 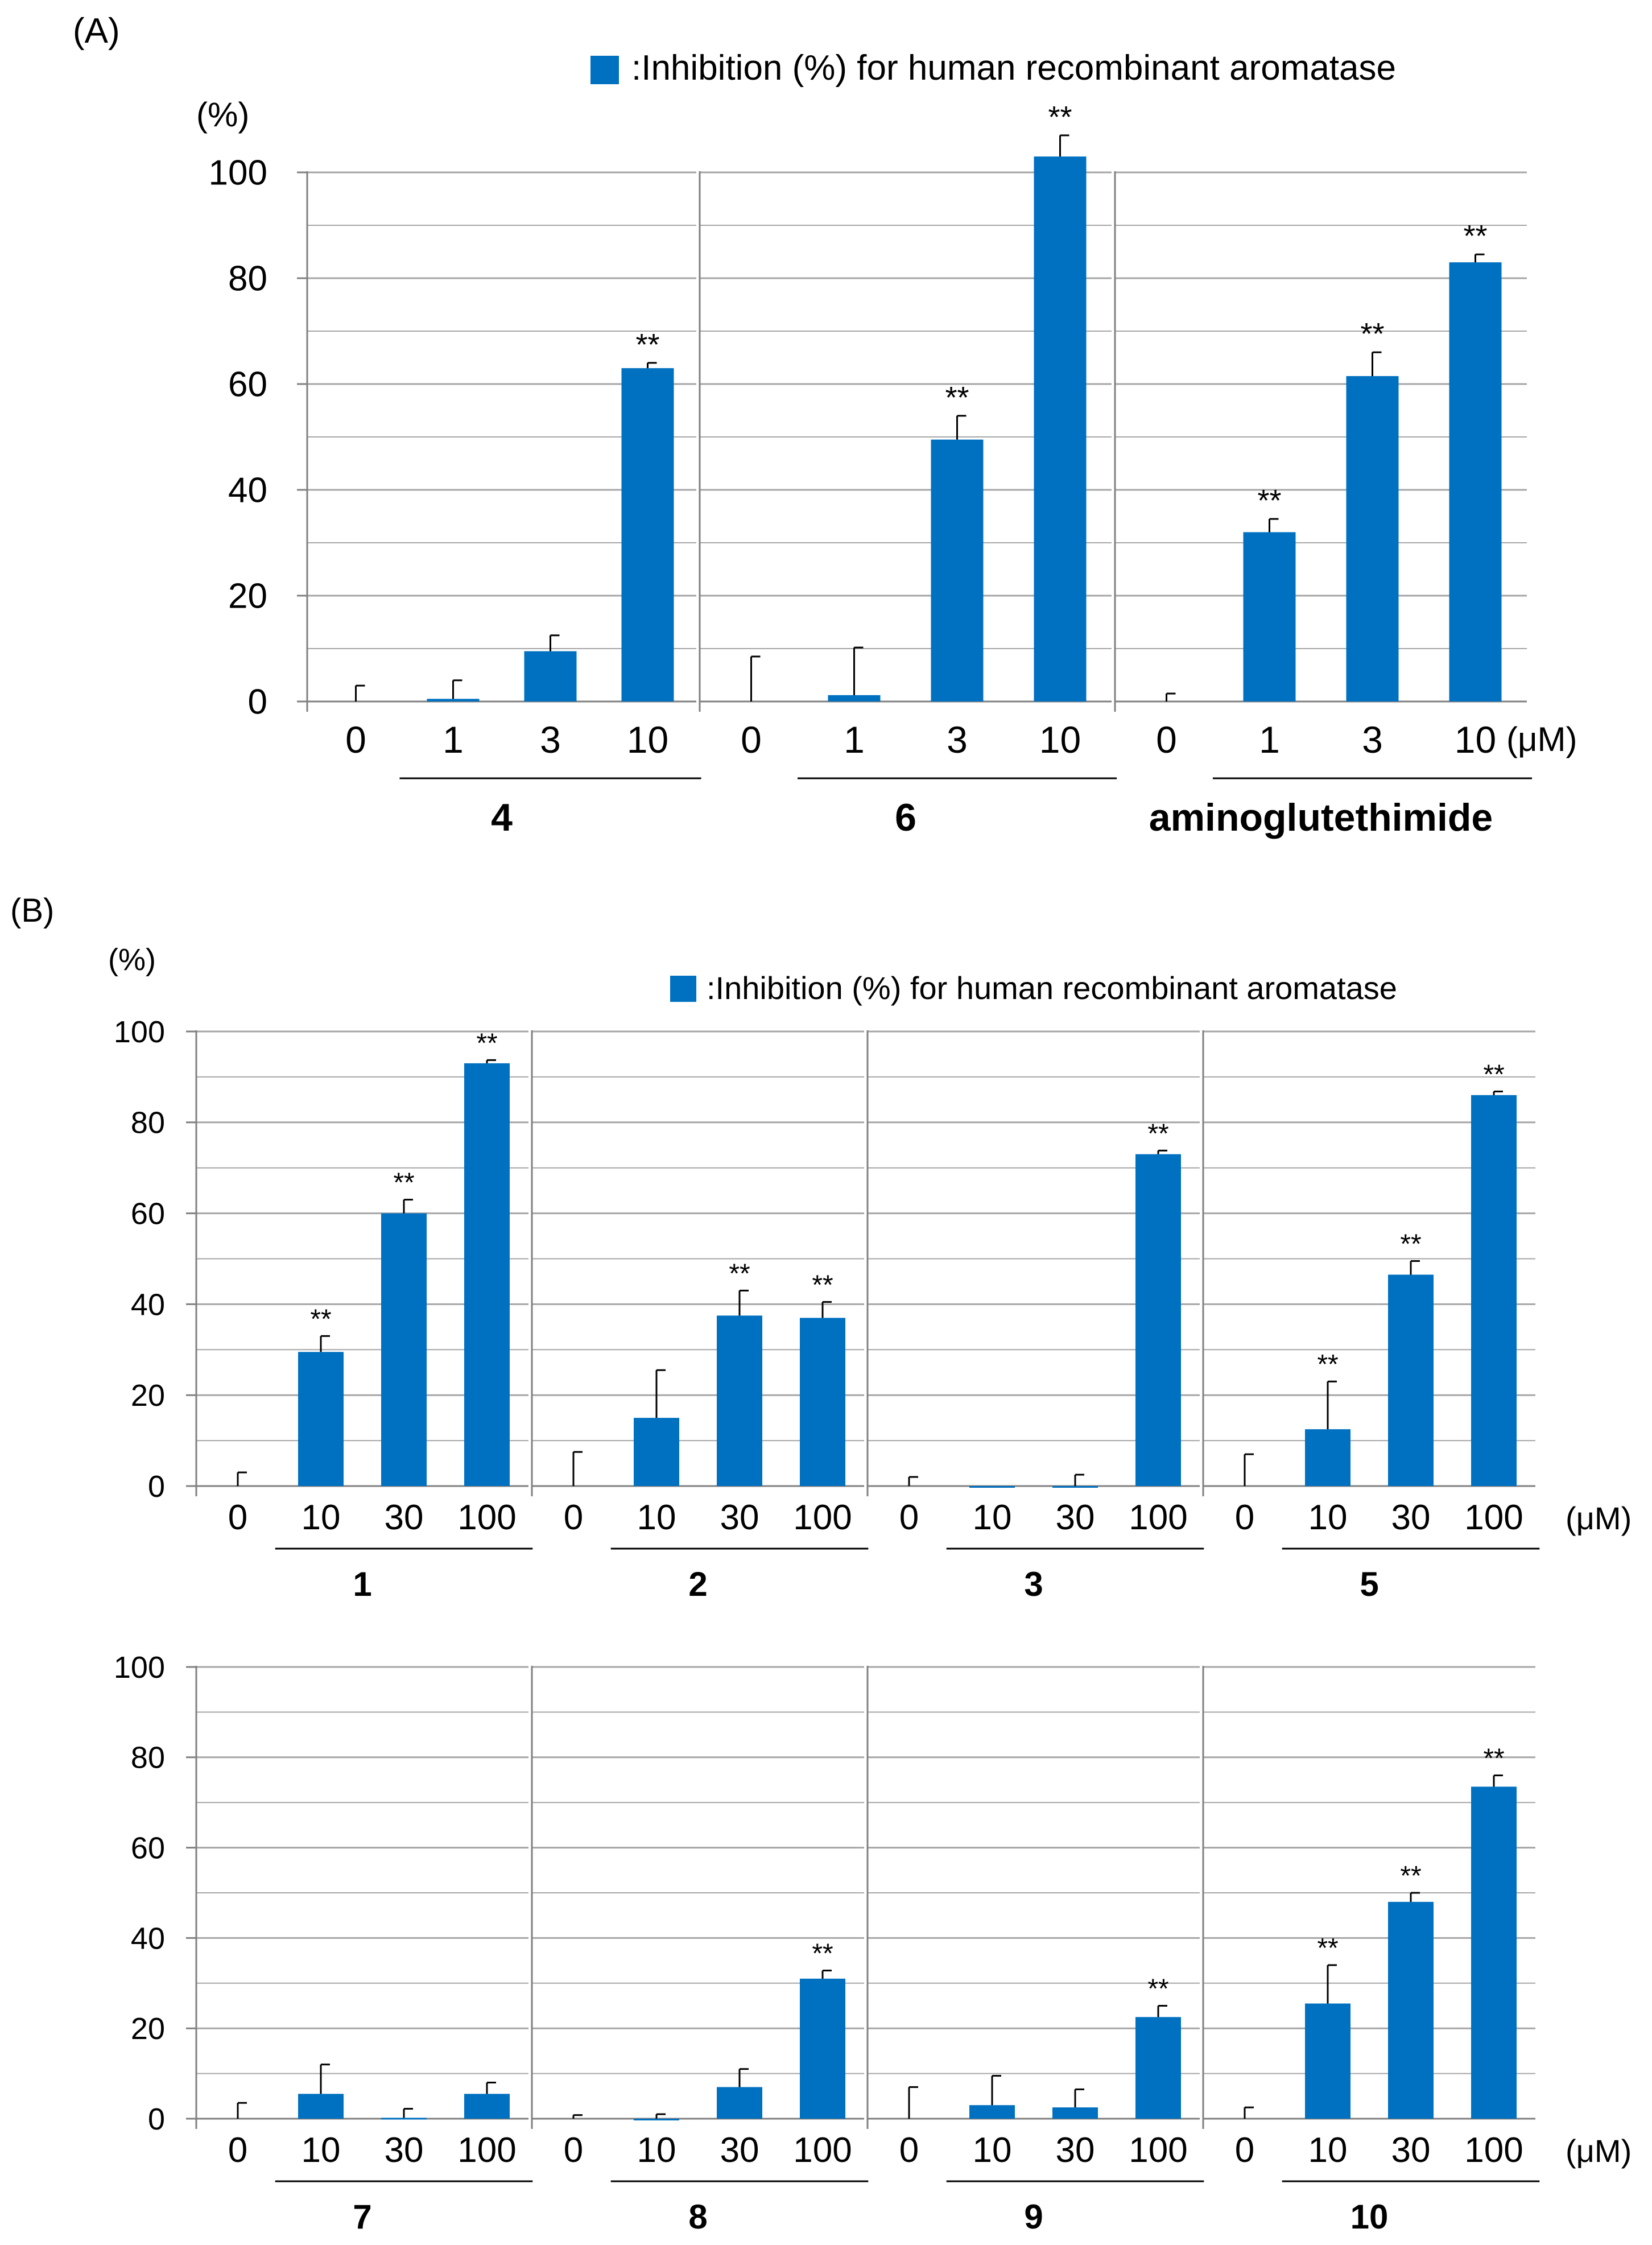 I want to click on significance-a-6-10: **, so click(x=1060, y=117).